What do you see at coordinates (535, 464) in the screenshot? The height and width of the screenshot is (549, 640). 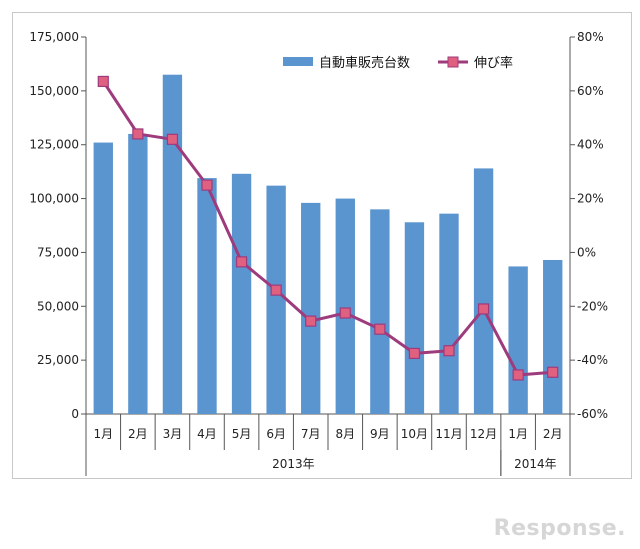 I see `year-group-label: 2014年` at bounding box center [535, 464].